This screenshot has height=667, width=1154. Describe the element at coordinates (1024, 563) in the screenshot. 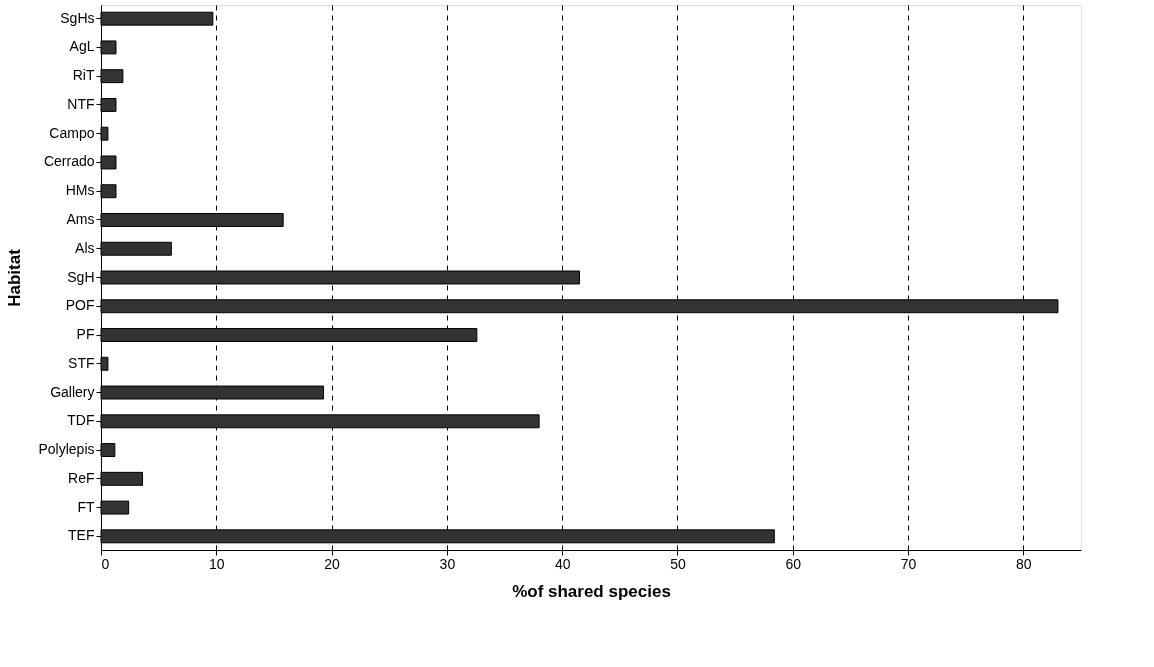

I see `x-tick-label: 80` at that location.